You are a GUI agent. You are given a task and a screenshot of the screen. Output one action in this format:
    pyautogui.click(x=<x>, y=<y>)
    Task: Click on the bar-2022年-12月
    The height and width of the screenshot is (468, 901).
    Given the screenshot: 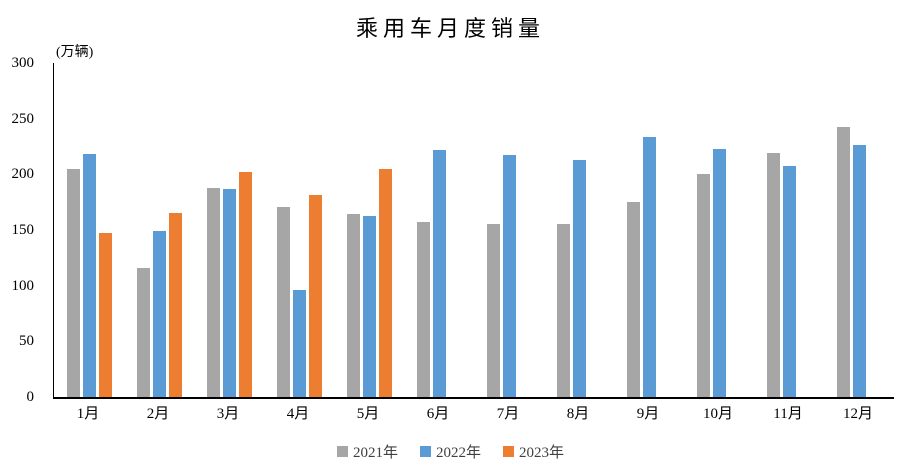 What is the action you would take?
    pyautogui.click(x=859, y=271)
    